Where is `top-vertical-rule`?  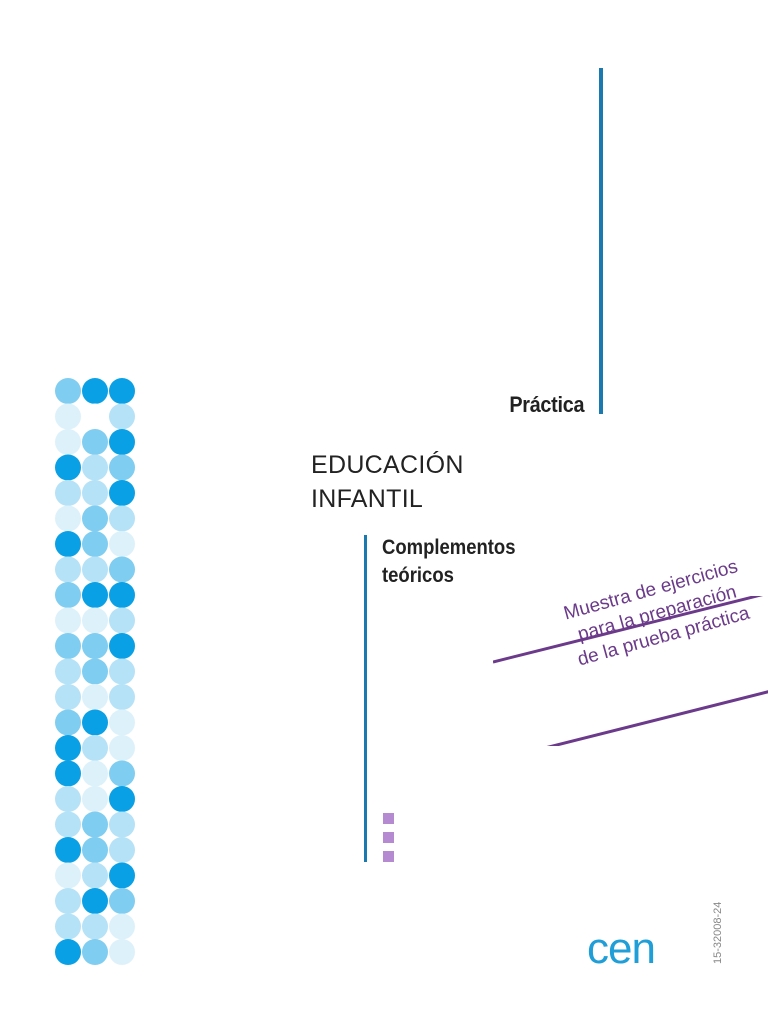
top-vertical-rule is located at coordinates (601, 241).